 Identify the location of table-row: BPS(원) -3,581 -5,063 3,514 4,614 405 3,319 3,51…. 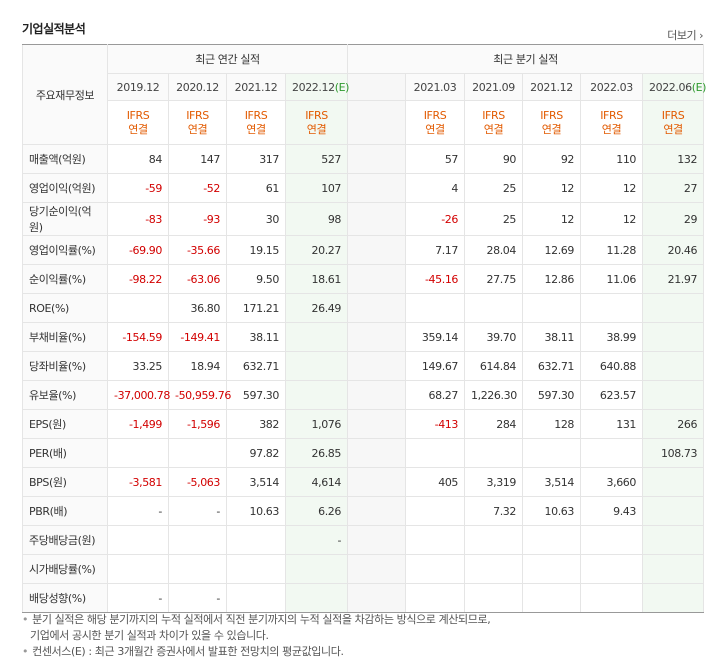
(363, 482).